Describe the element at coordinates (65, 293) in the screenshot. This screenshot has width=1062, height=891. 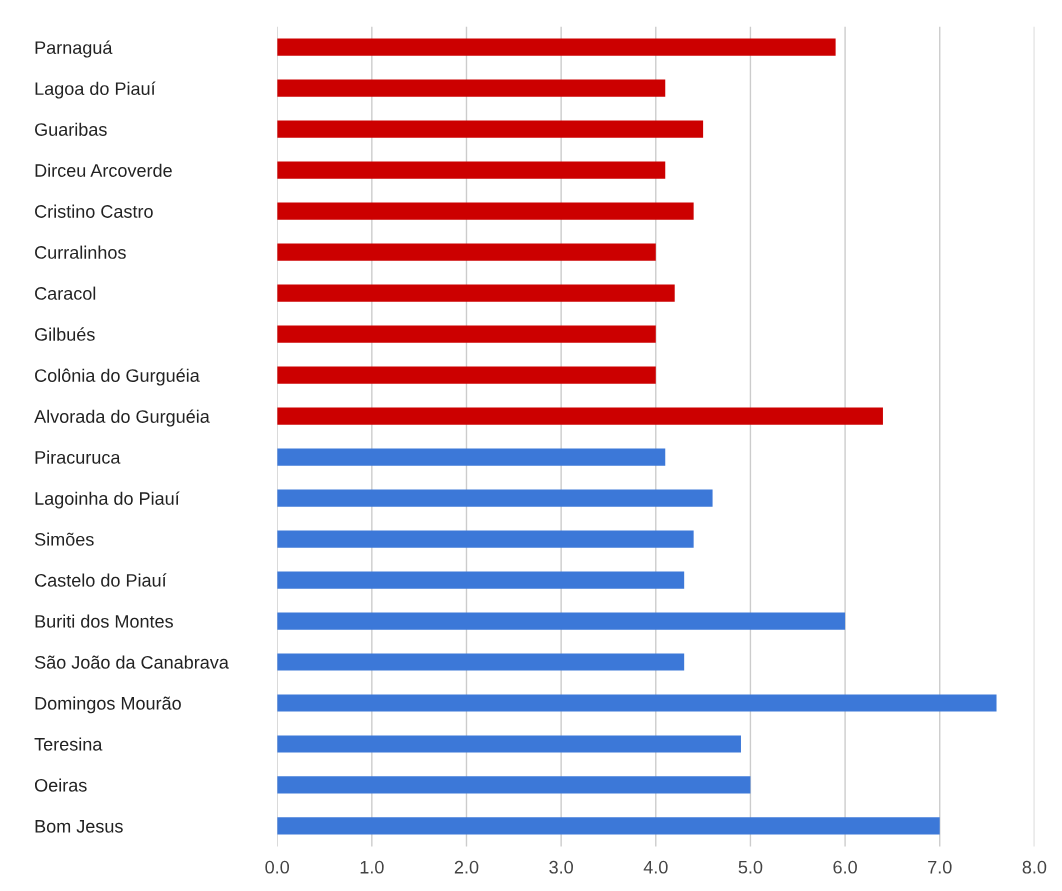
I see `y-tick-label: Caracol` at that location.